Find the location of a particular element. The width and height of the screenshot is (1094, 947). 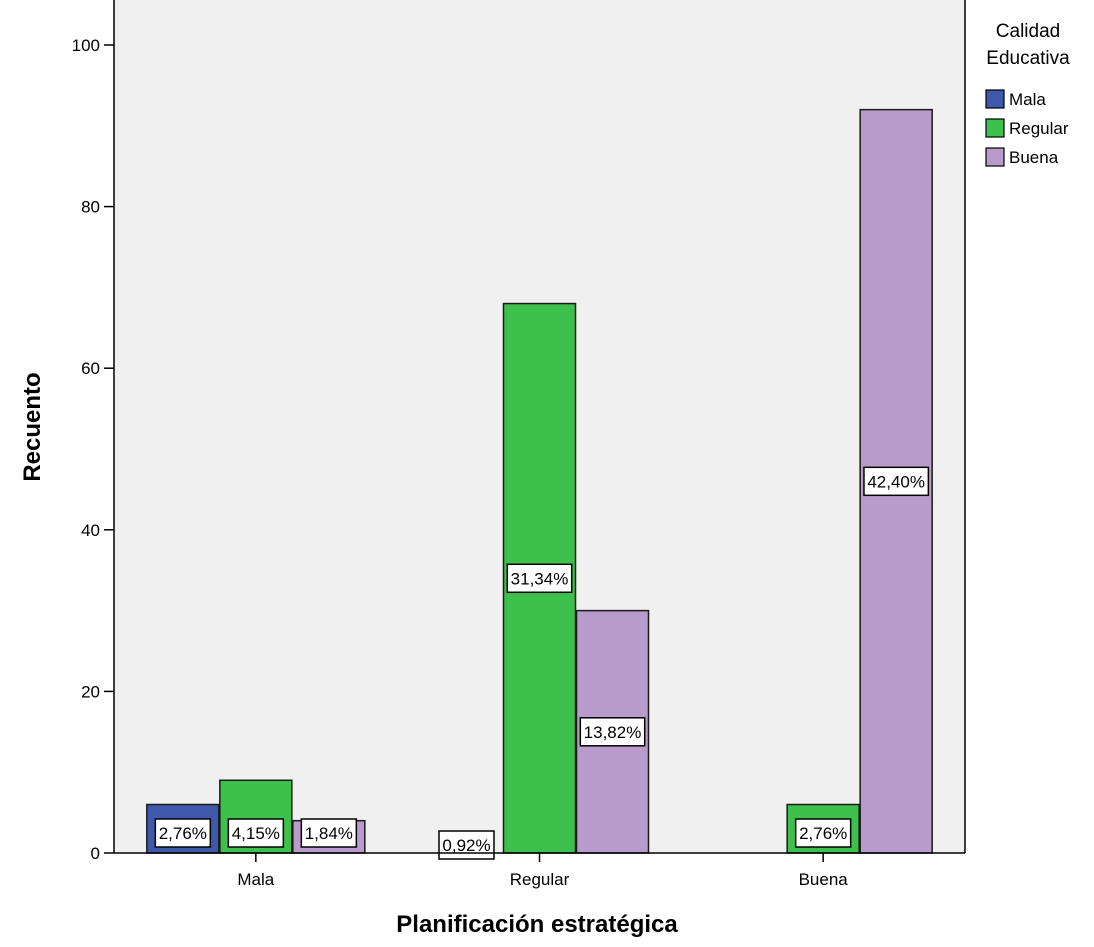

data-label-text: 42,40% is located at coordinates (896, 481).